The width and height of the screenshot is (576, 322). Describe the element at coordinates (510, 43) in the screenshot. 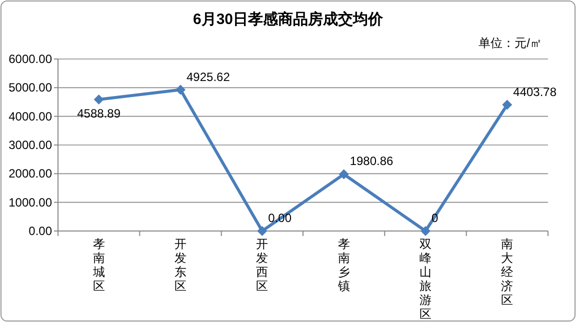

I see `text: 单位：元/㎡` at that location.